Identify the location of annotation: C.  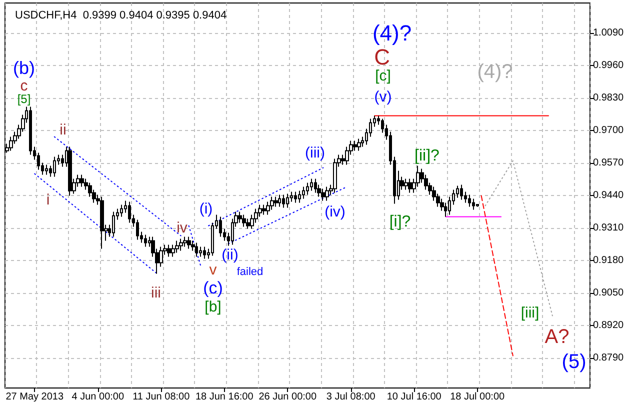
(382, 57).